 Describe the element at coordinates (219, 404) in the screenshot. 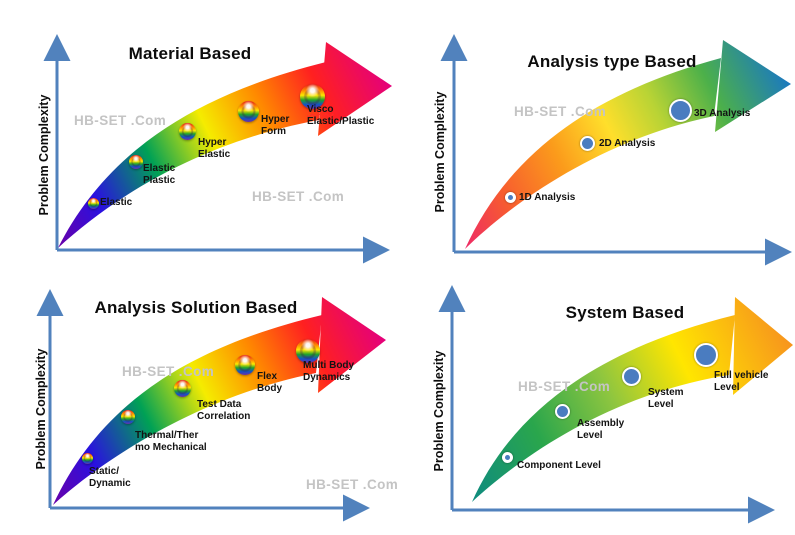

I see `label-line: Test Data` at that location.